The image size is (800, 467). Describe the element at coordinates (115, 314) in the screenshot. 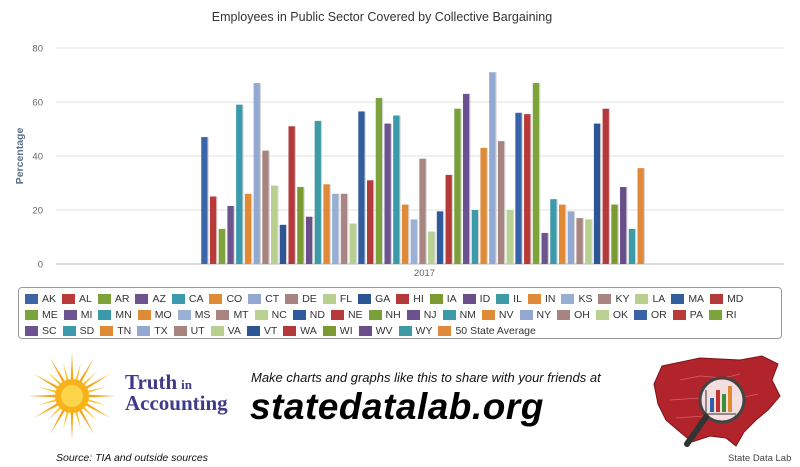

I see `legend-item-mn: MN` at that location.